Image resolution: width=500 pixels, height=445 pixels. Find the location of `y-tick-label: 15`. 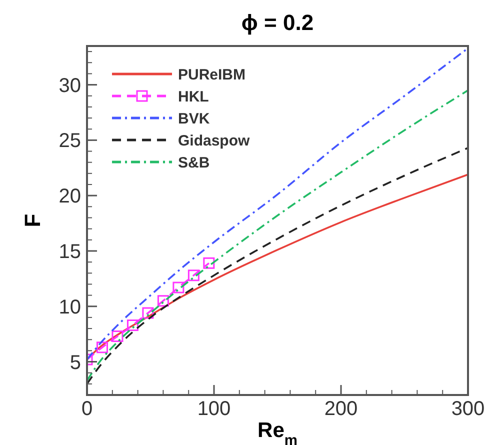

y-tick-label: 15 is located at coordinates (69, 251).